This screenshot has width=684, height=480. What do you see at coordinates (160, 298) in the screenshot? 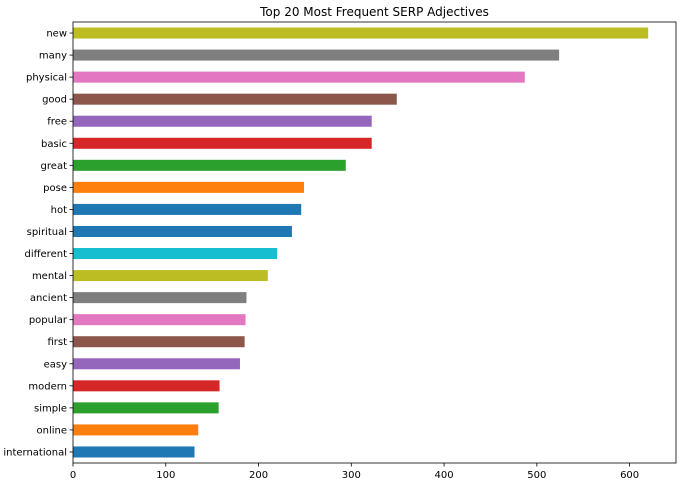
I see `bar-ancient` at bounding box center [160, 298].